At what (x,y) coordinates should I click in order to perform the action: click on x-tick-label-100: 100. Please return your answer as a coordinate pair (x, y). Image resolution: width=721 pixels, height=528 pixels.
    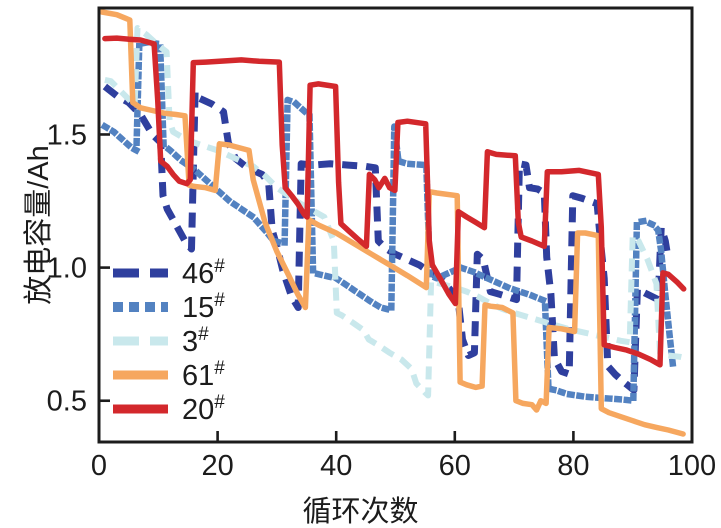
    Looking at the image, I should click on (692, 466).